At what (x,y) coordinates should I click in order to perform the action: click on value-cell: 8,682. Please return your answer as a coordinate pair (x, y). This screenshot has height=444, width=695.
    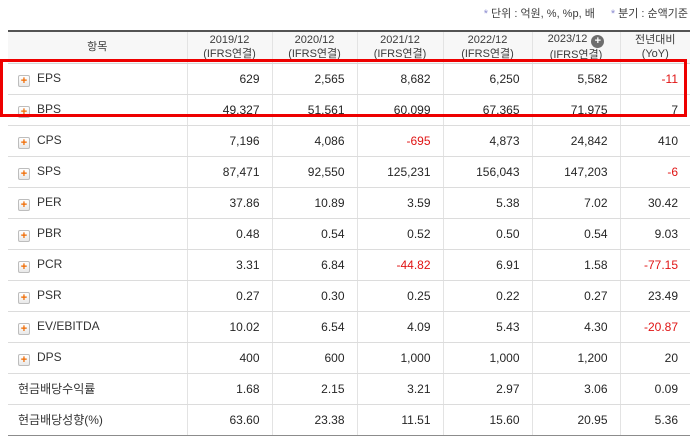
    Looking at the image, I should click on (399, 79).